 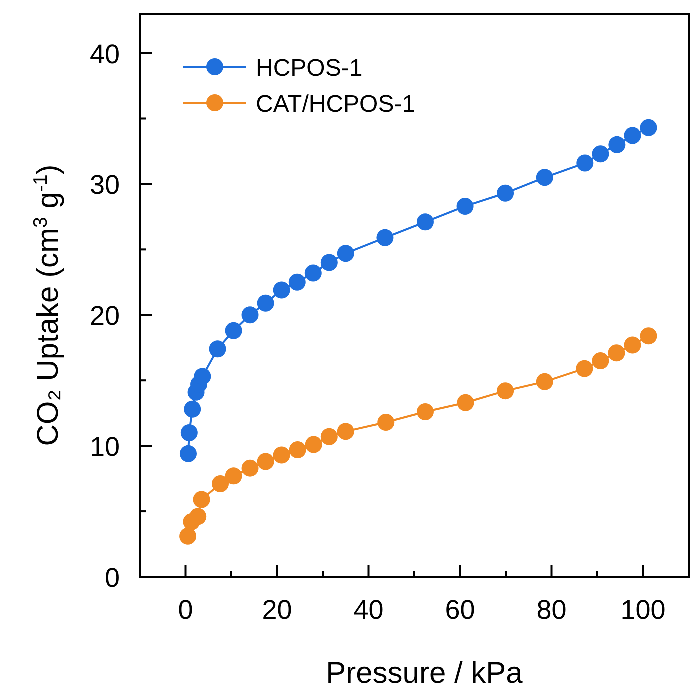 What do you see at coordinates (369, 610) in the screenshot?
I see `x-tick-label: 40` at bounding box center [369, 610].